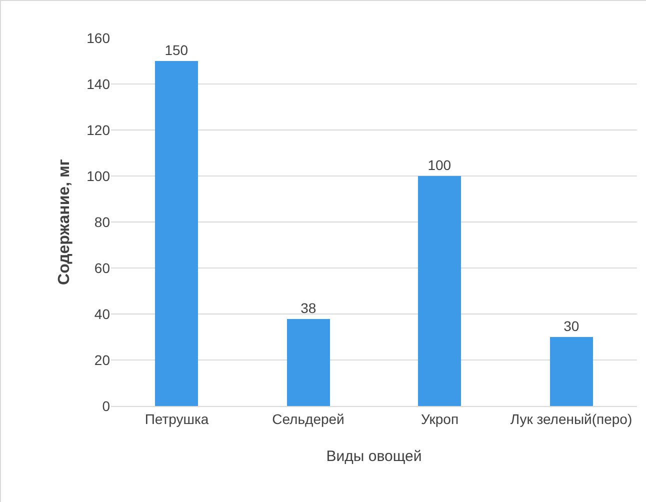 Image resolution: width=646 pixels, height=502 pixels. Describe the element at coordinates (102, 360) in the screenshot. I see `y-tick-label: 20` at that location.